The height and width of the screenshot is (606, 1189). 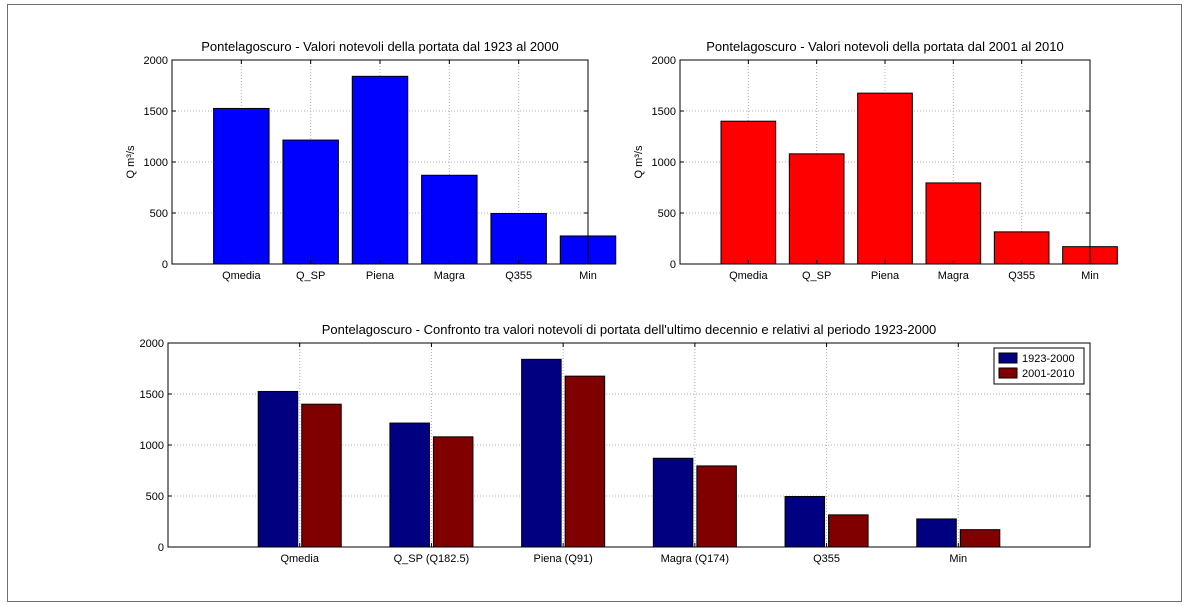 What do you see at coordinates (562, 559) in the screenshot?
I see `x-tick-label: Piena (Q91)` at bounding box center [562, 559].